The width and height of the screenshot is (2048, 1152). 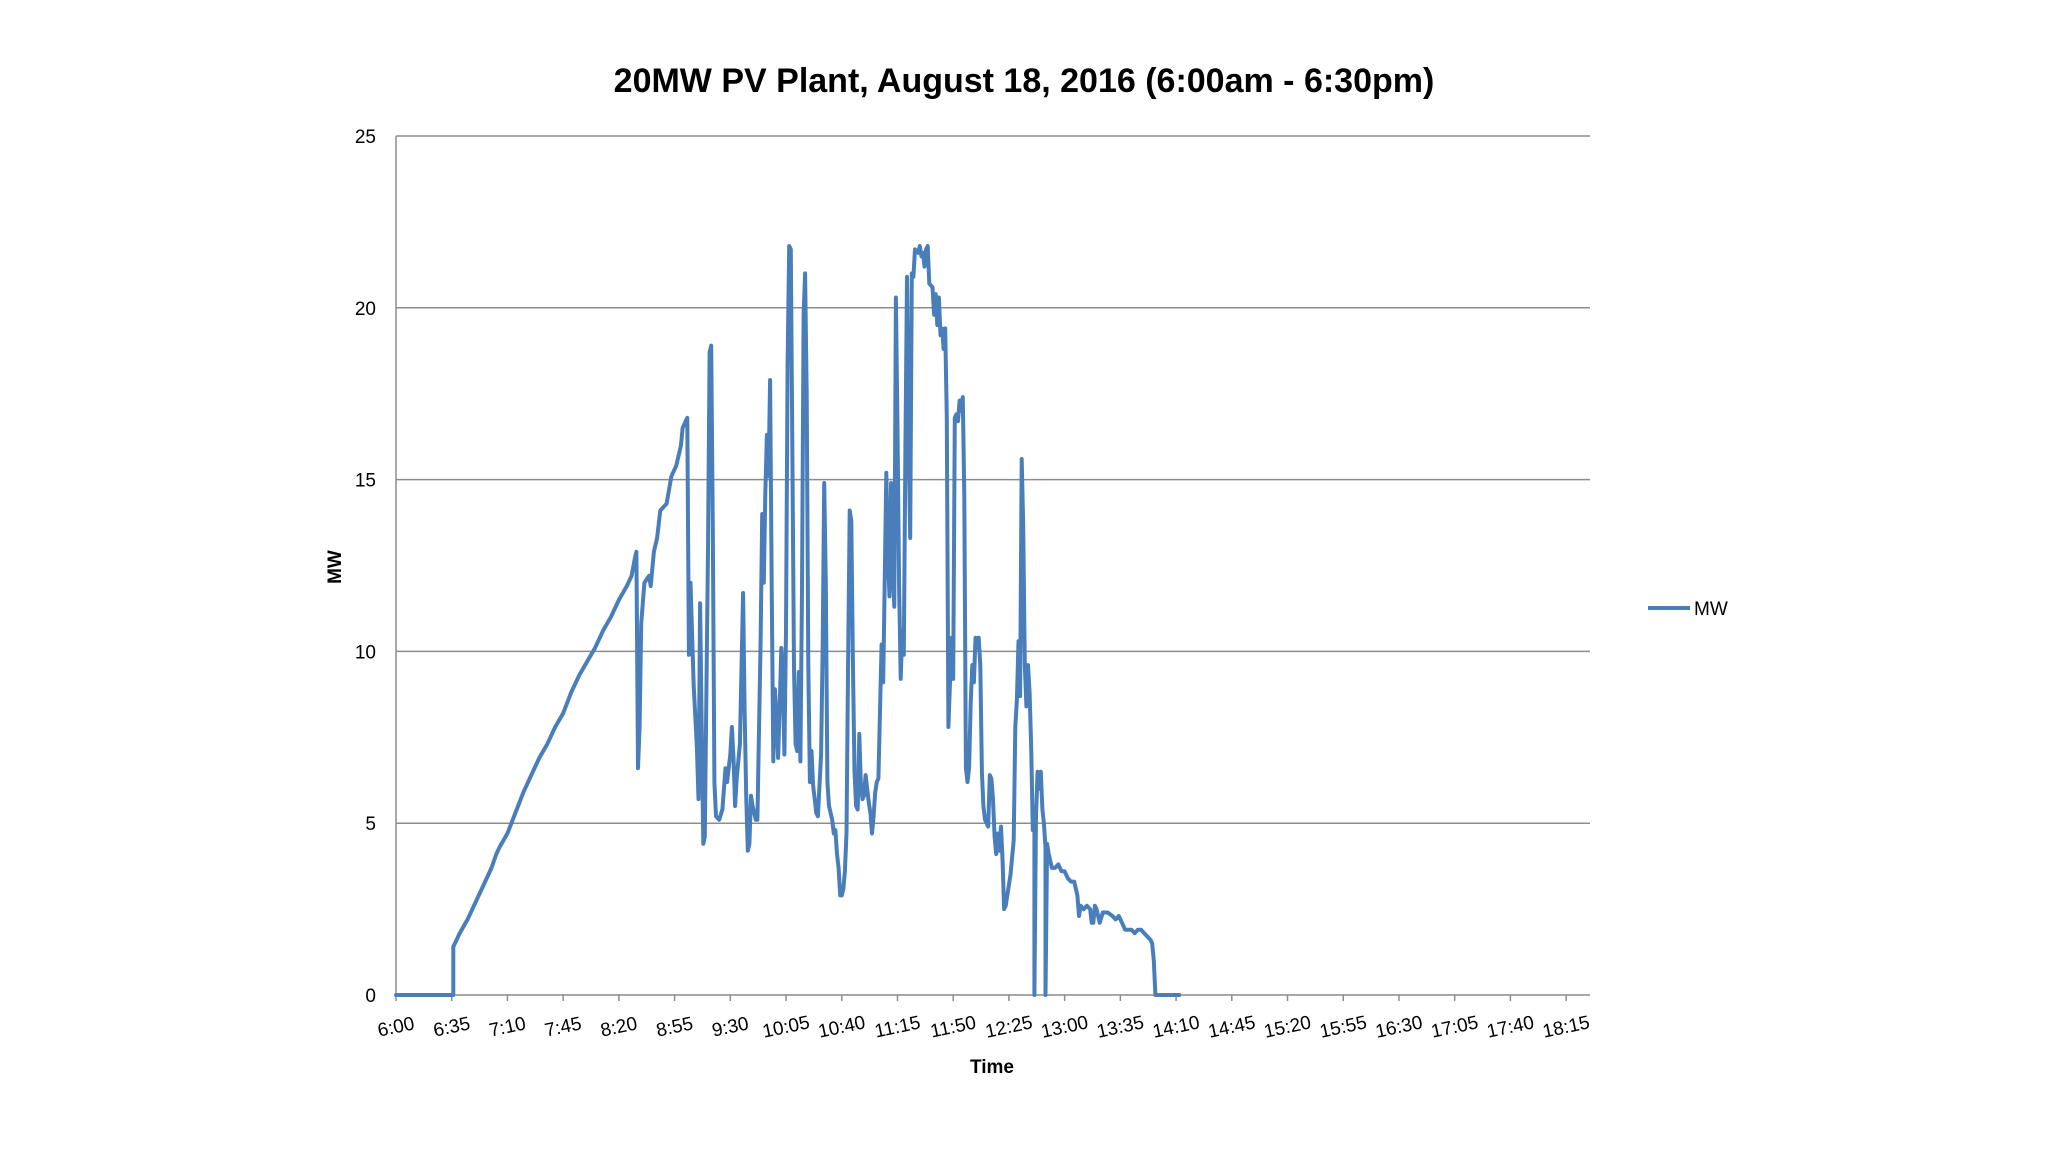 I want to click on x-tick-label: 15:55, so click(x=1343, y=1027).